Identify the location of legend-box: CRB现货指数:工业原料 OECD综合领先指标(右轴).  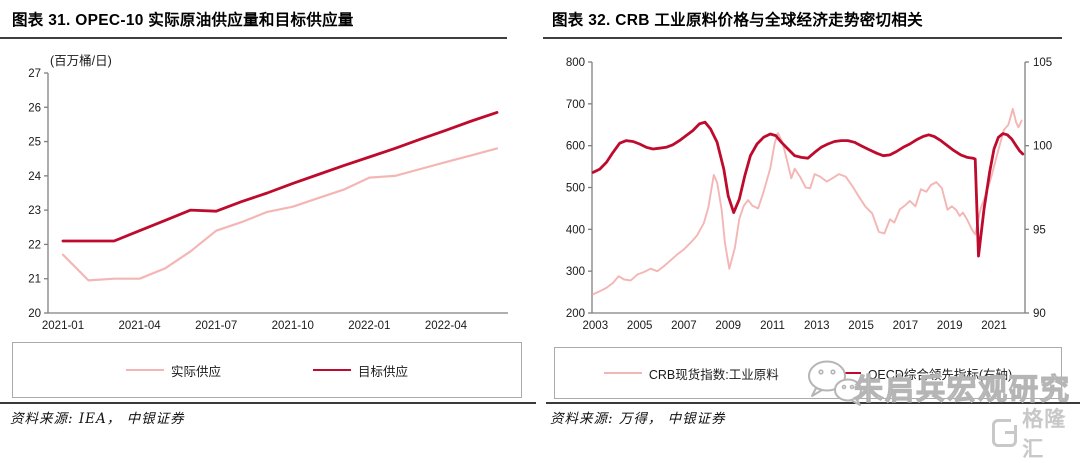
(808, 373).